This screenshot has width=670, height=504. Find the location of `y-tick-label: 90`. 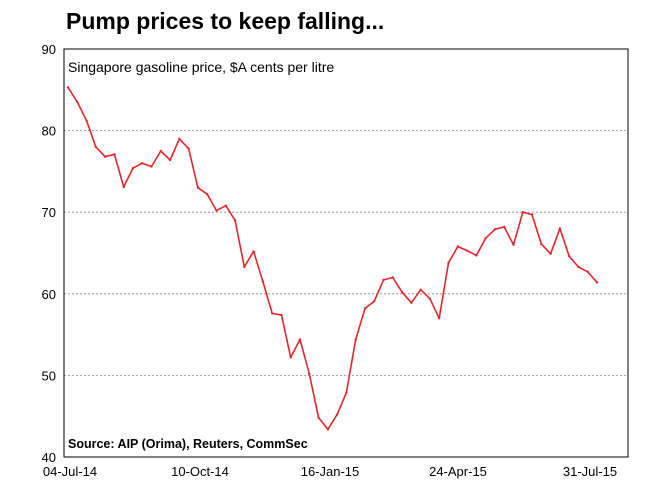

y-tick-label: 90 is located at coordinates (49, 49).